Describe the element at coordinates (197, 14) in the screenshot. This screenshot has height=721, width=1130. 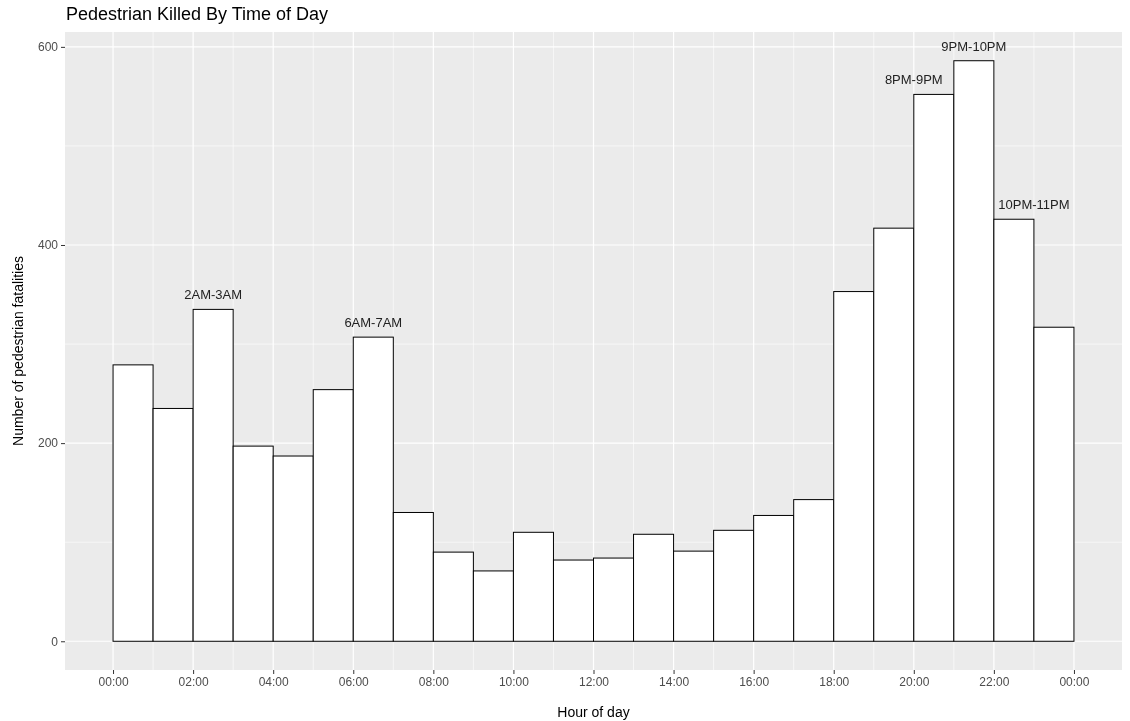
I see `chart-title: Pedestrian Killed By Time of Day` at that location.